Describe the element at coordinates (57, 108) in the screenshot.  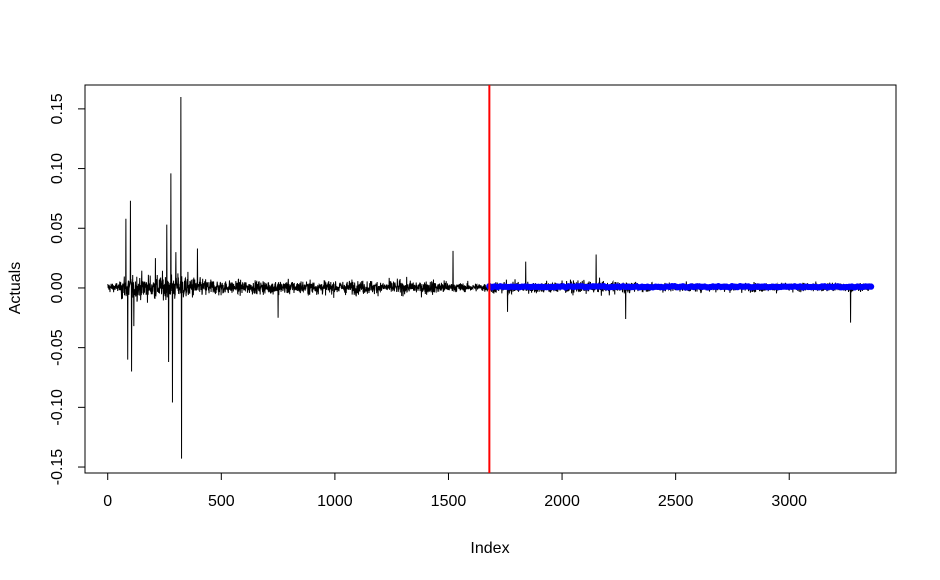
I see `y-tick-label: 0.15` at that location.